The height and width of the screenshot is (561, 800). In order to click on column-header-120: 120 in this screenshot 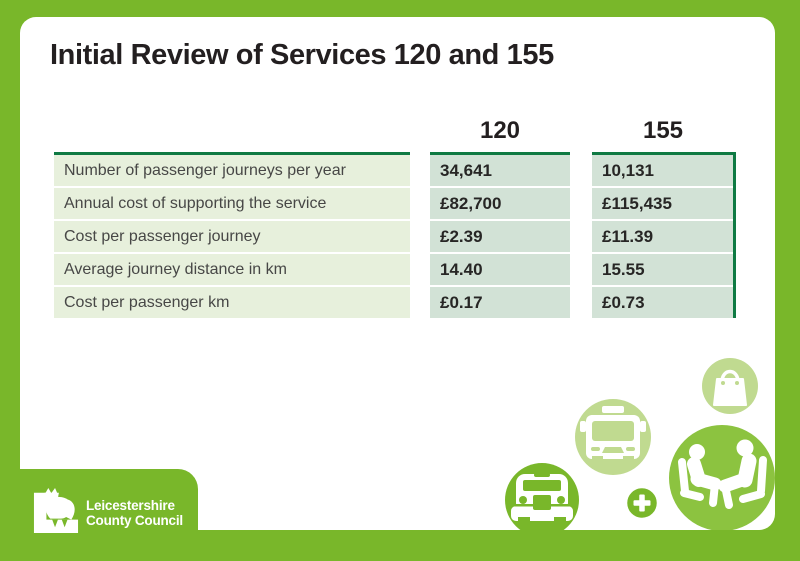, I will do `click(500, 130)`.